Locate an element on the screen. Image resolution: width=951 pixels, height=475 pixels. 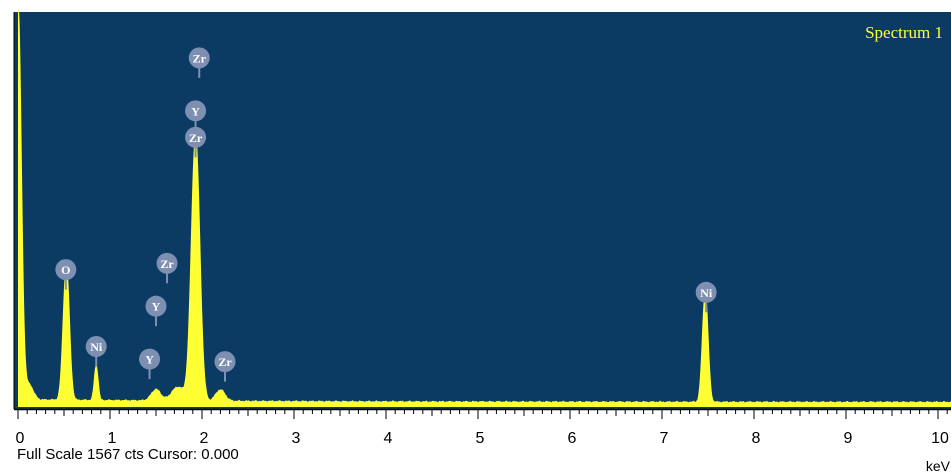
x-axis-tick-labels: 0 1 2 3 4 5 6 7 8 9 10 is located at coordinates (482, 438).